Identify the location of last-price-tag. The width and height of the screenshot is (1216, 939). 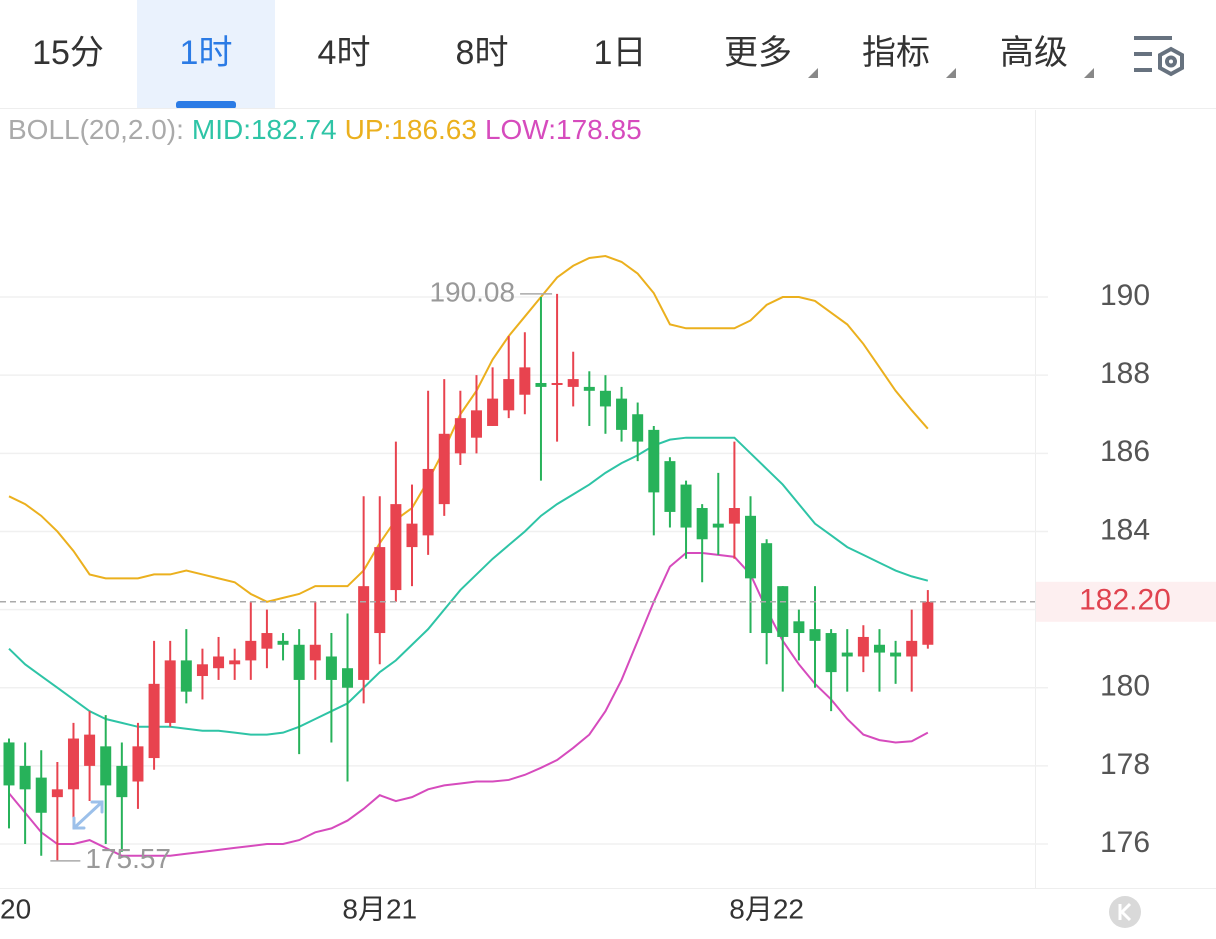
(1126, 601).